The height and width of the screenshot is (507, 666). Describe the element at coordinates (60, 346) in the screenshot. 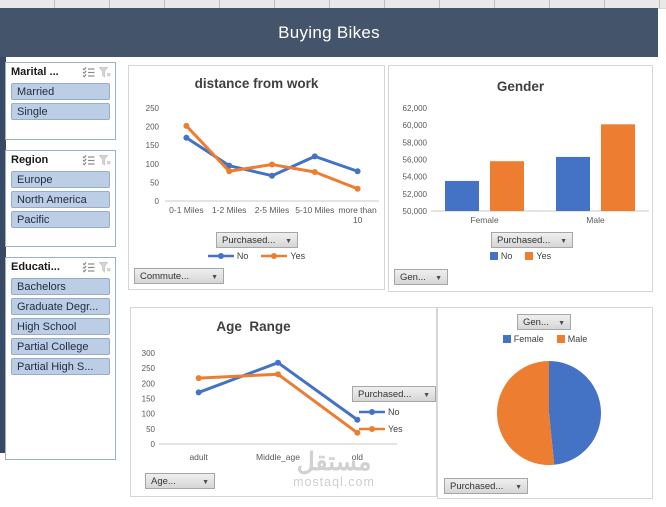

I see `slicer-item-partial-college: Partial College` at that location.